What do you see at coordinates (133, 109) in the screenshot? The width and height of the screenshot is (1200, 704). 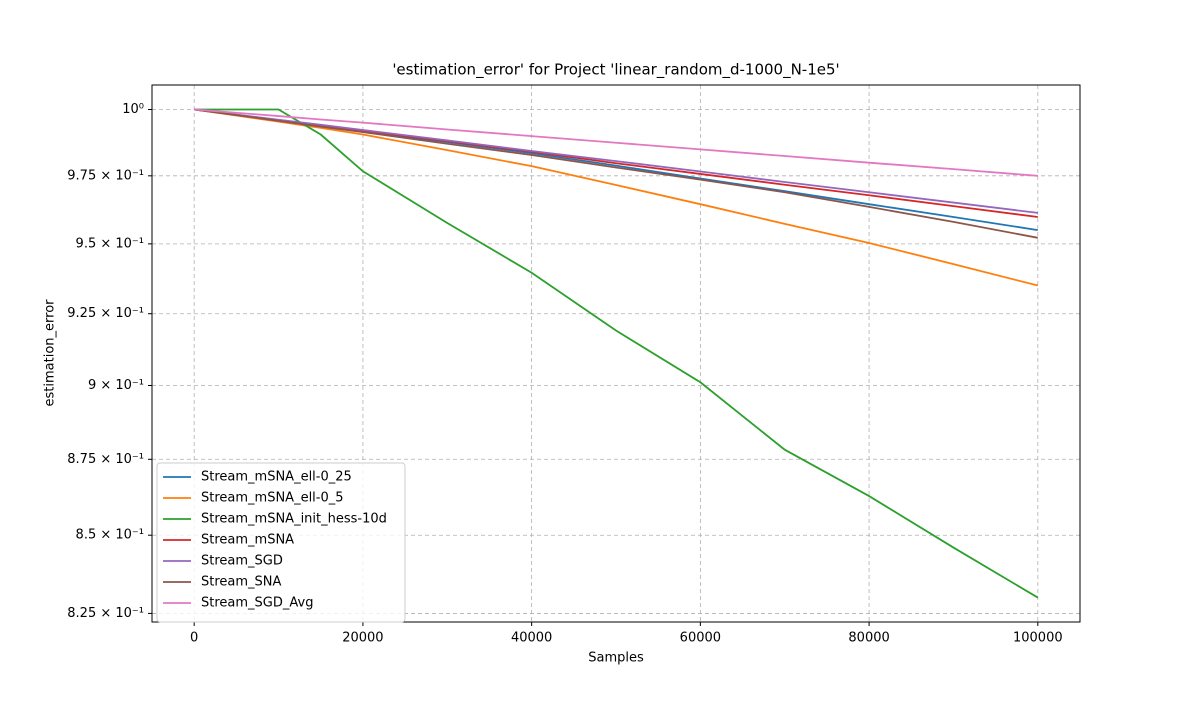 I see `y-tick-label: 10⁰` at bounding box center [133, 109].